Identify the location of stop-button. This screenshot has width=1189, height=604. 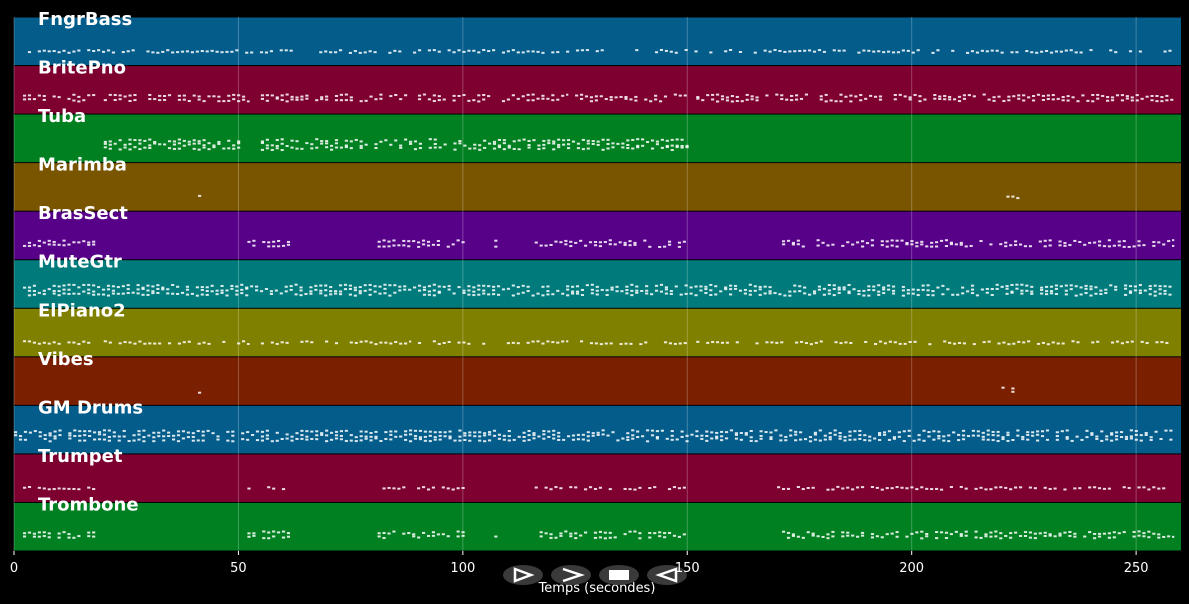
(619, 575).